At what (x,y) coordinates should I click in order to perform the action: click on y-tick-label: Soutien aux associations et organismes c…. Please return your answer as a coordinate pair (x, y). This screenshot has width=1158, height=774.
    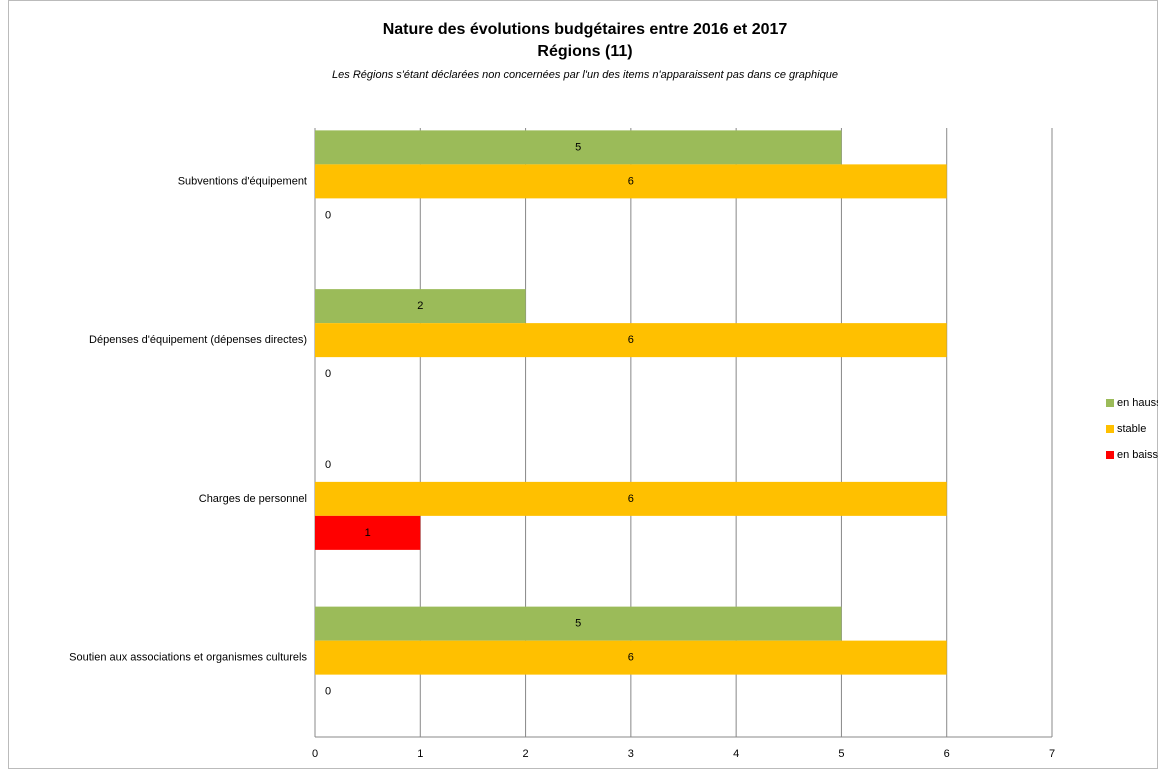
    Looking at the image, I should click on (188, 658).